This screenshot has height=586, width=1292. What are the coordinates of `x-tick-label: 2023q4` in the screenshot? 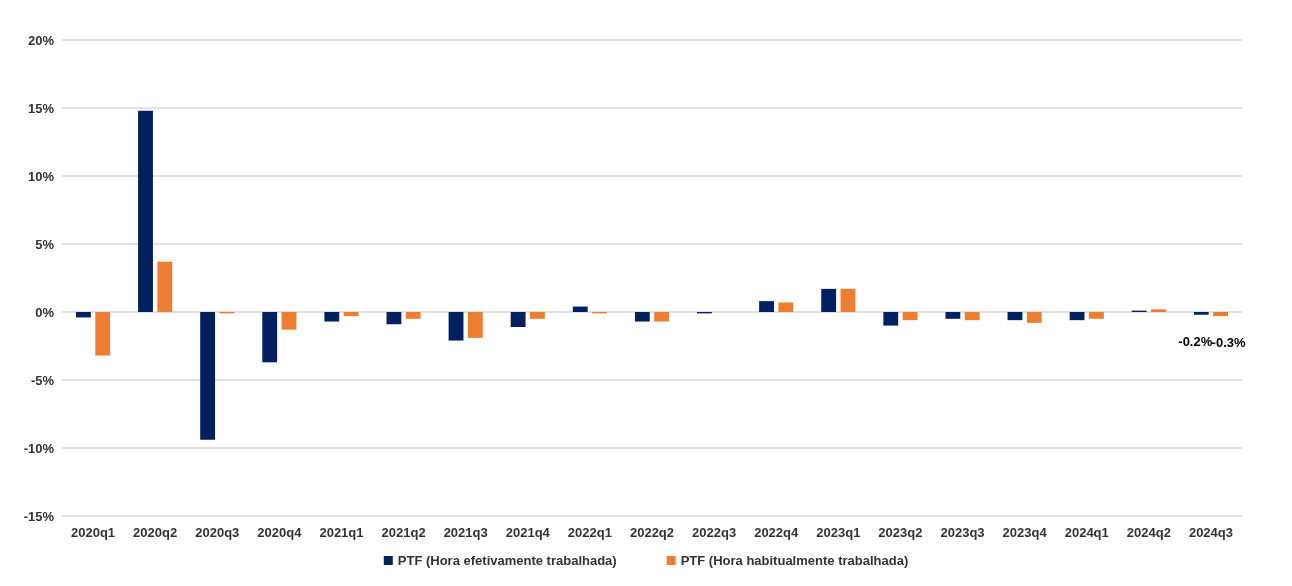 It's located at (1025, 532).